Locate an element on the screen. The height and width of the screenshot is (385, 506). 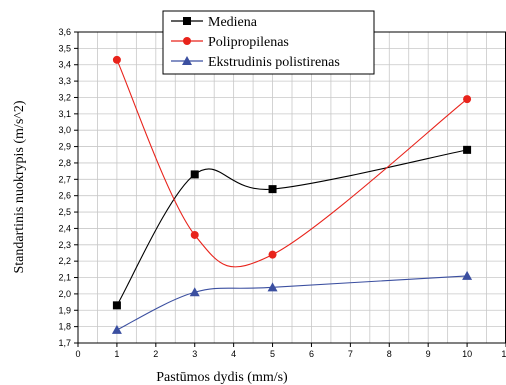
legend-item: Polipropilenas is located at coordinates (230, 42).